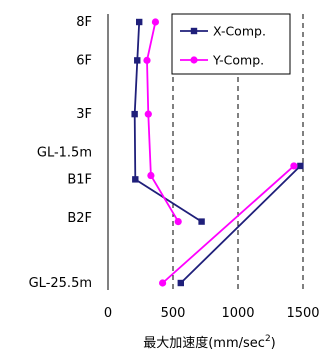  I want to click on y-label-gl-25-5m: GL-25.5m, so click(60, 283).